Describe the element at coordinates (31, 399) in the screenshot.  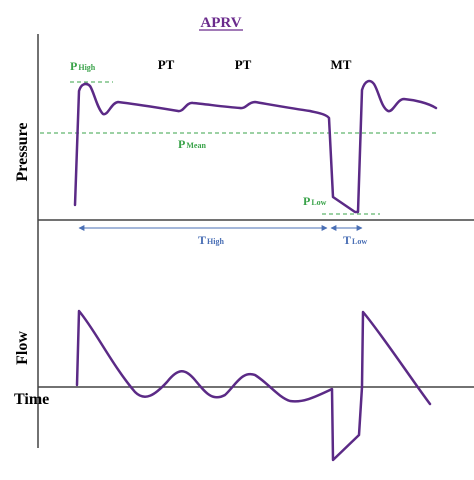
I see `time-axis-label: Time` at that location.